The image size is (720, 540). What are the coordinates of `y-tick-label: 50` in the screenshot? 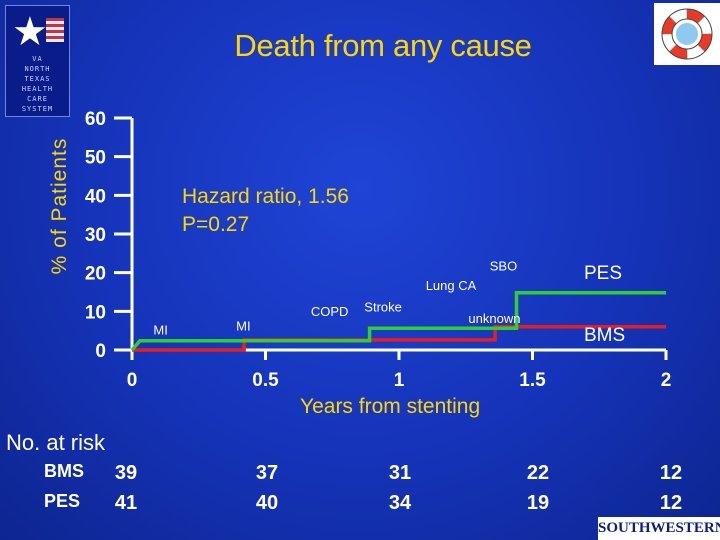 It's located at (95, 158).